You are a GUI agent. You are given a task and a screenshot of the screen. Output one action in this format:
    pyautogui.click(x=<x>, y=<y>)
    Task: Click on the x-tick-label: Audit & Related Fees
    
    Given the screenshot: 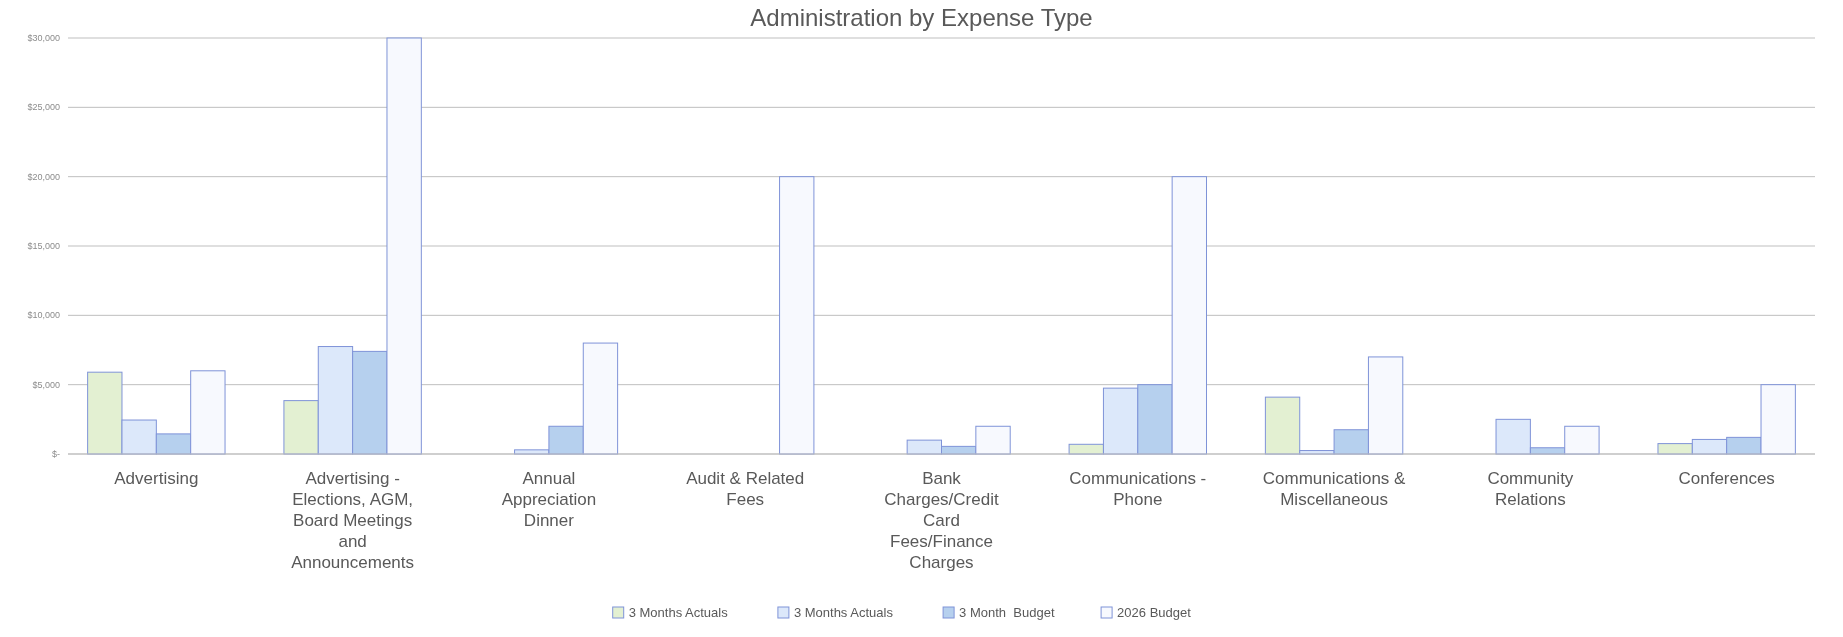 What is the action you would take?
    pyautogui.click(x=745, y=489)
    